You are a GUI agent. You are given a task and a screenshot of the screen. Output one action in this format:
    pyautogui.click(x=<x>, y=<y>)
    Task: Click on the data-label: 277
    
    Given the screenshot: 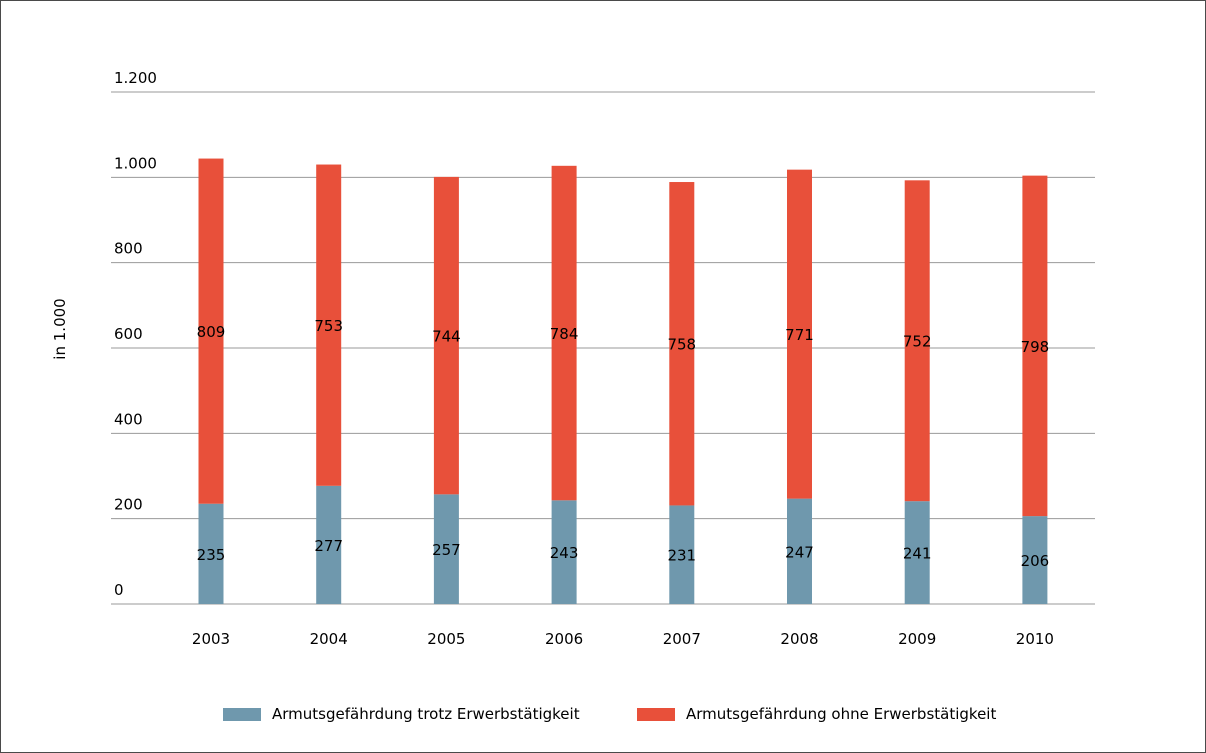 What is the action you would take?
    pyautogui.click(x=328, y=546)
    